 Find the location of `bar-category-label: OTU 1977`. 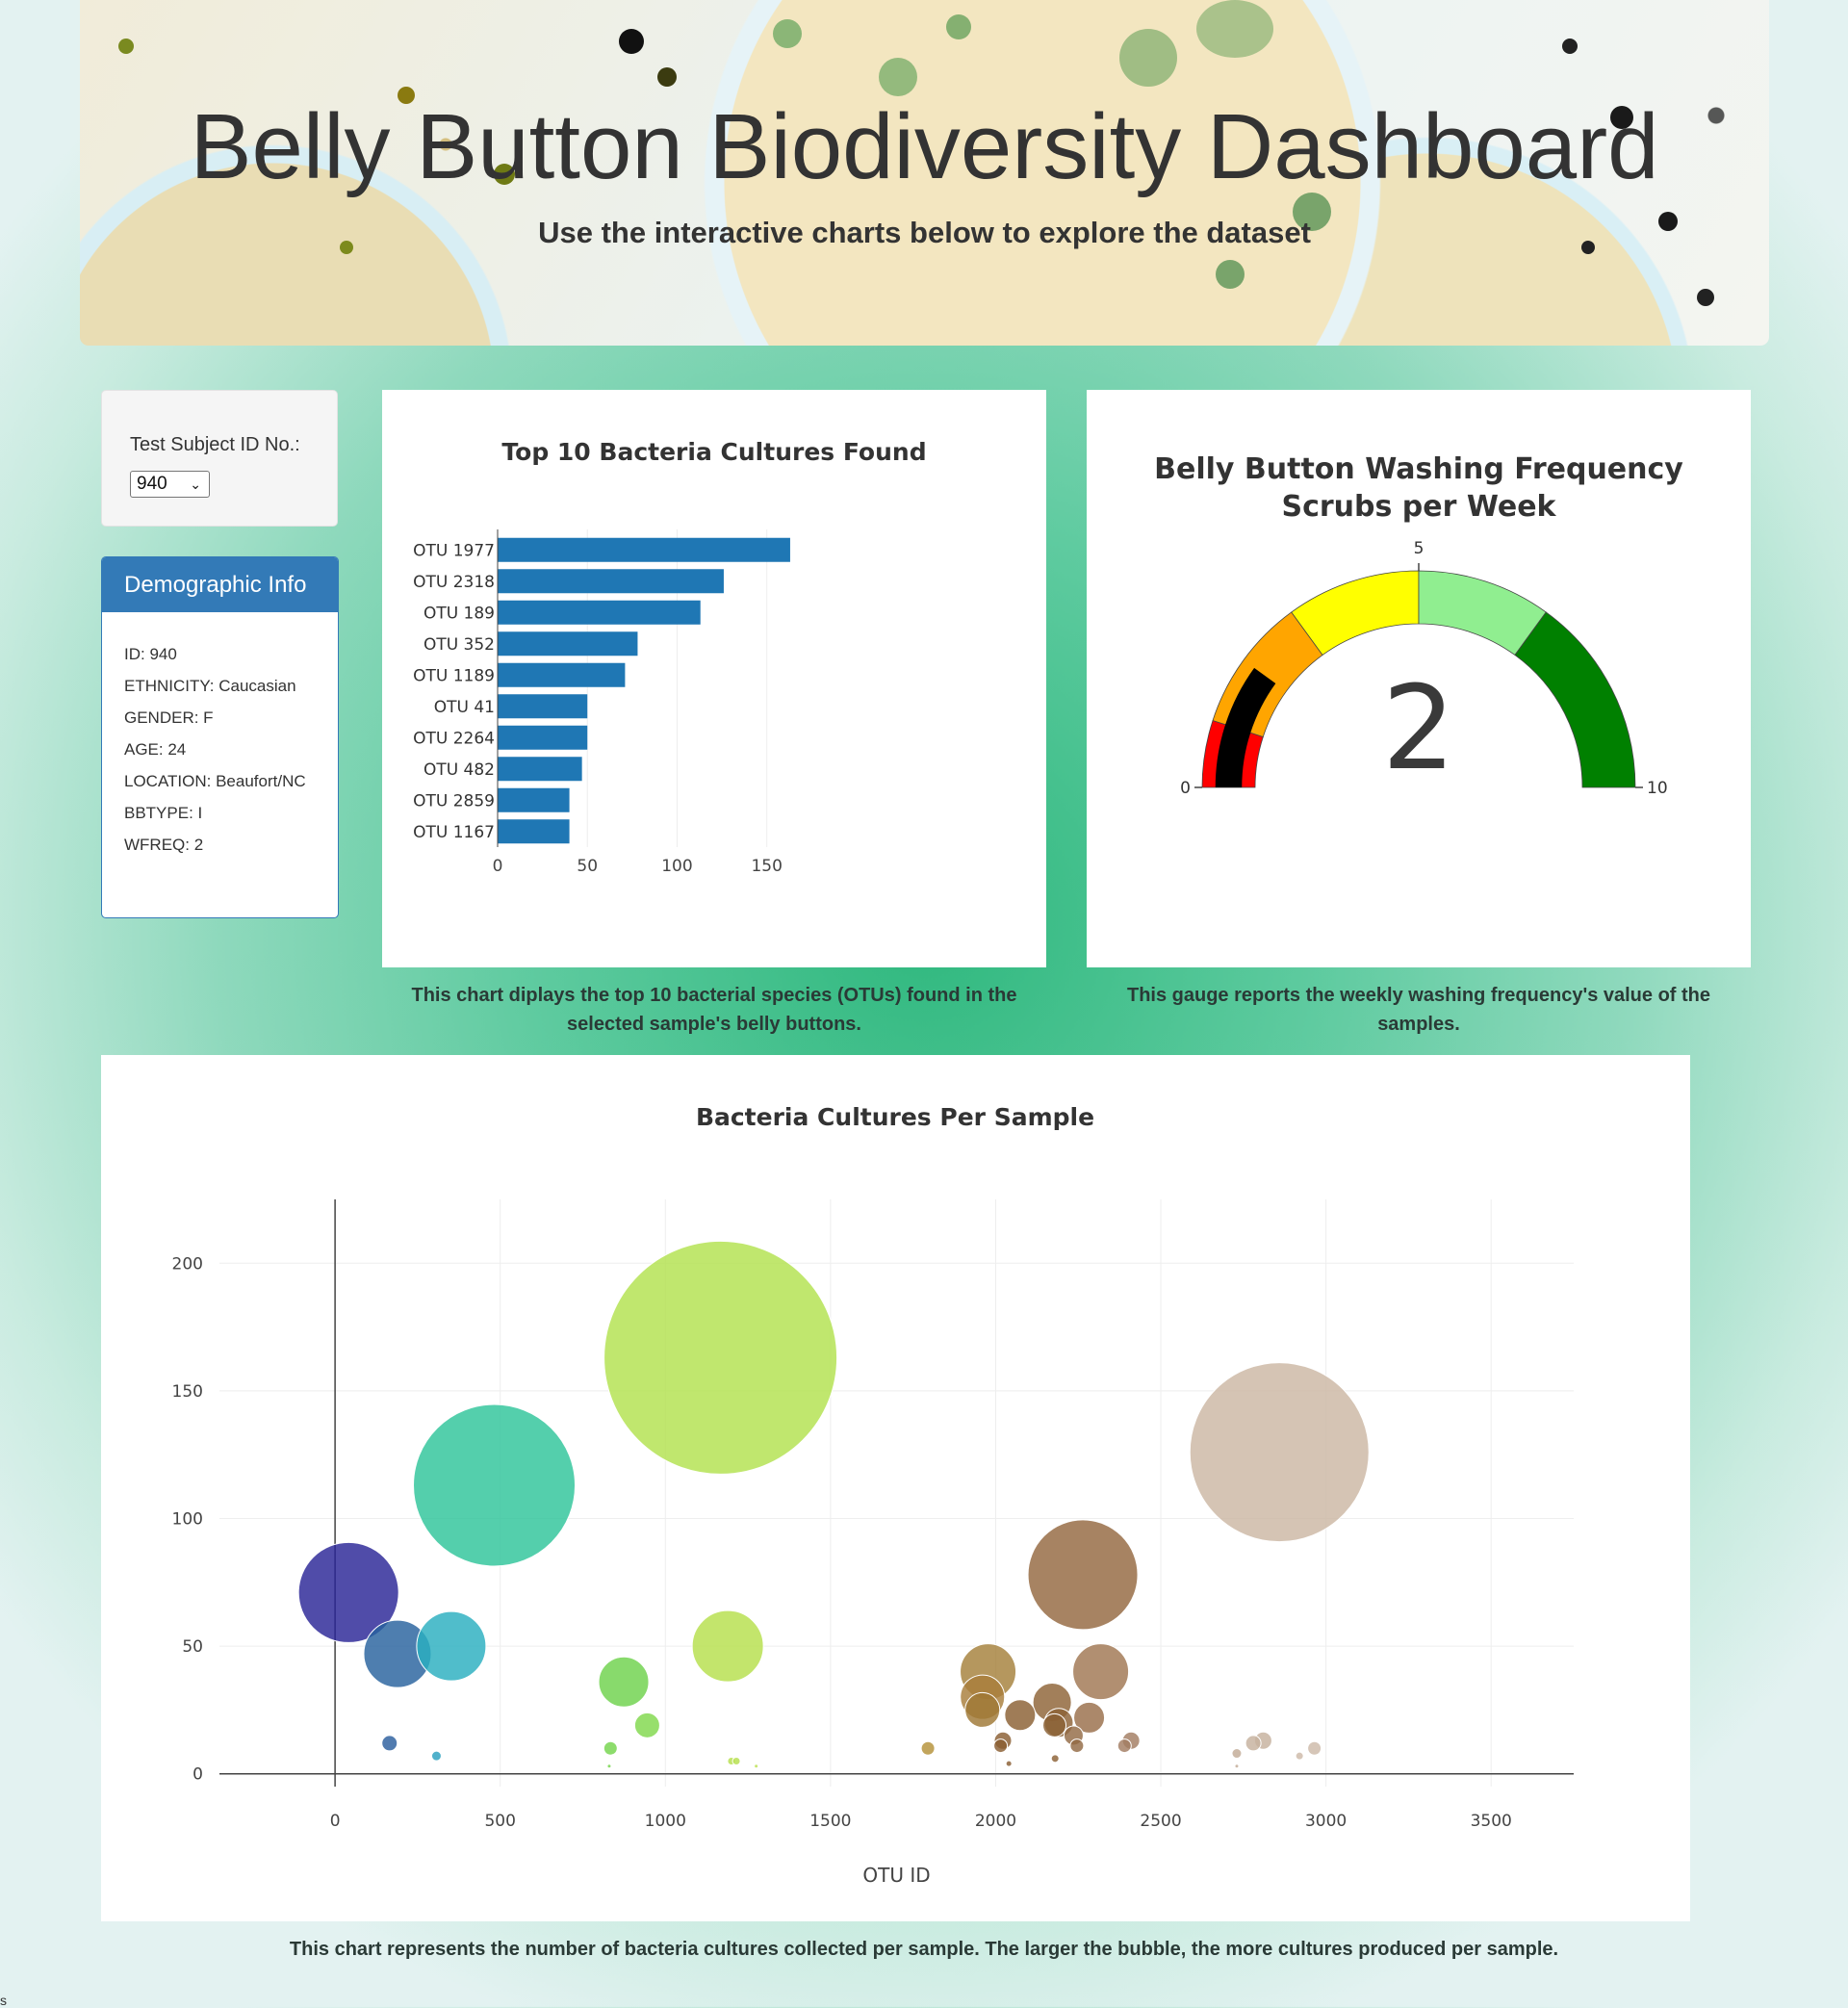

bar-category-label: OTU 1977 is located at coordinates (454, 550).